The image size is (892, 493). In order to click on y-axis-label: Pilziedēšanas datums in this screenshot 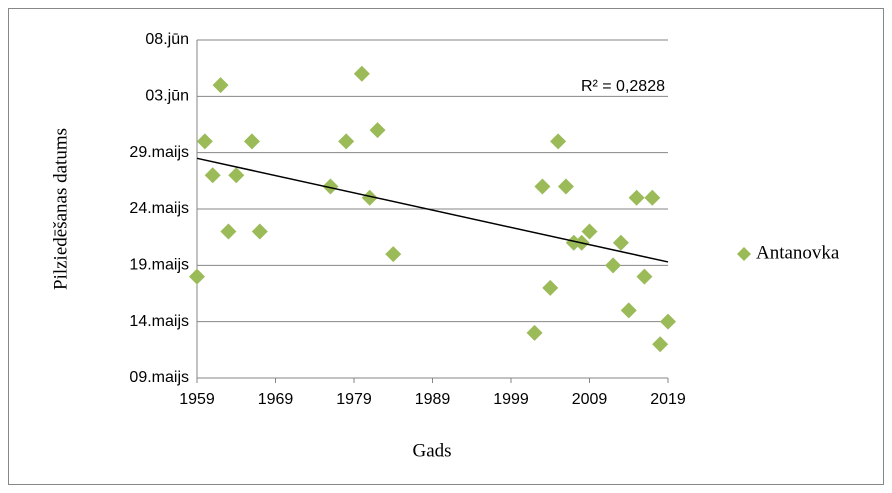, I will do `click(60, 209)`.